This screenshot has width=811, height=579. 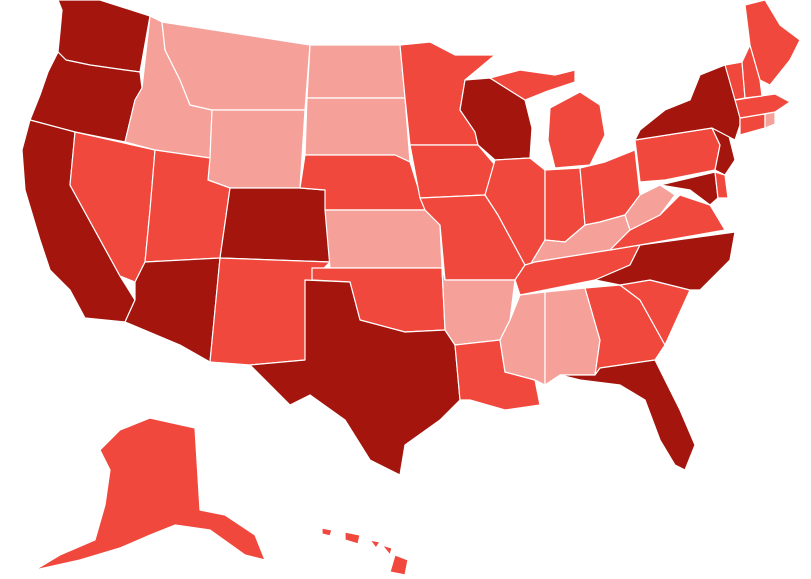 What do you see at coordinates (770, 120) in the screenshot?
I see `state-ri` at bounding box center [770, 120].